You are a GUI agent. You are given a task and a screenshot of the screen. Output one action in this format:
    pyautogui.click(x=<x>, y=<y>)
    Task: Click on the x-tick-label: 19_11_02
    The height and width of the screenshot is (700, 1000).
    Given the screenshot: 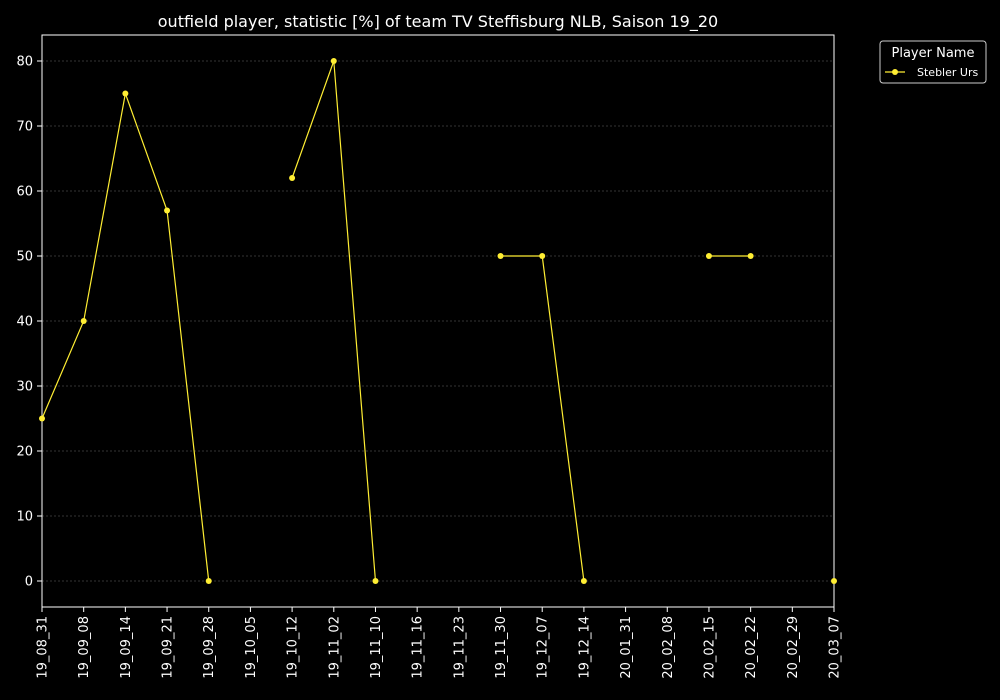 What is the action you would take?
    pyautogui.click(x=334, y=647)
    